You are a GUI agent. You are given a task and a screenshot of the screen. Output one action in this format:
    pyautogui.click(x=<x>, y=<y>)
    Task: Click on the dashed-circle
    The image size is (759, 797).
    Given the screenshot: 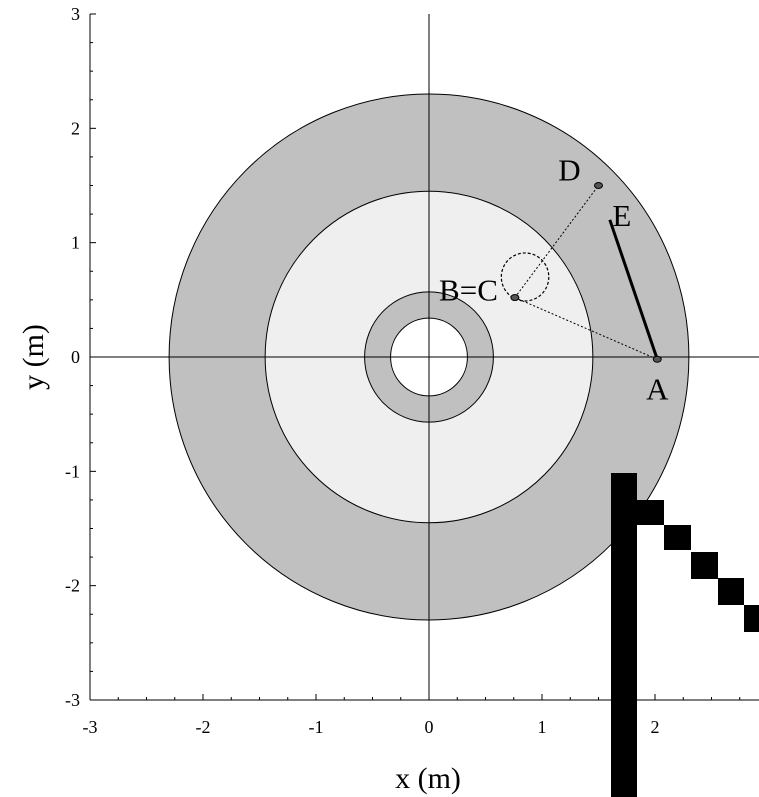 What is the action you would take?
    pyautogui.click(x=525, y=277)
    